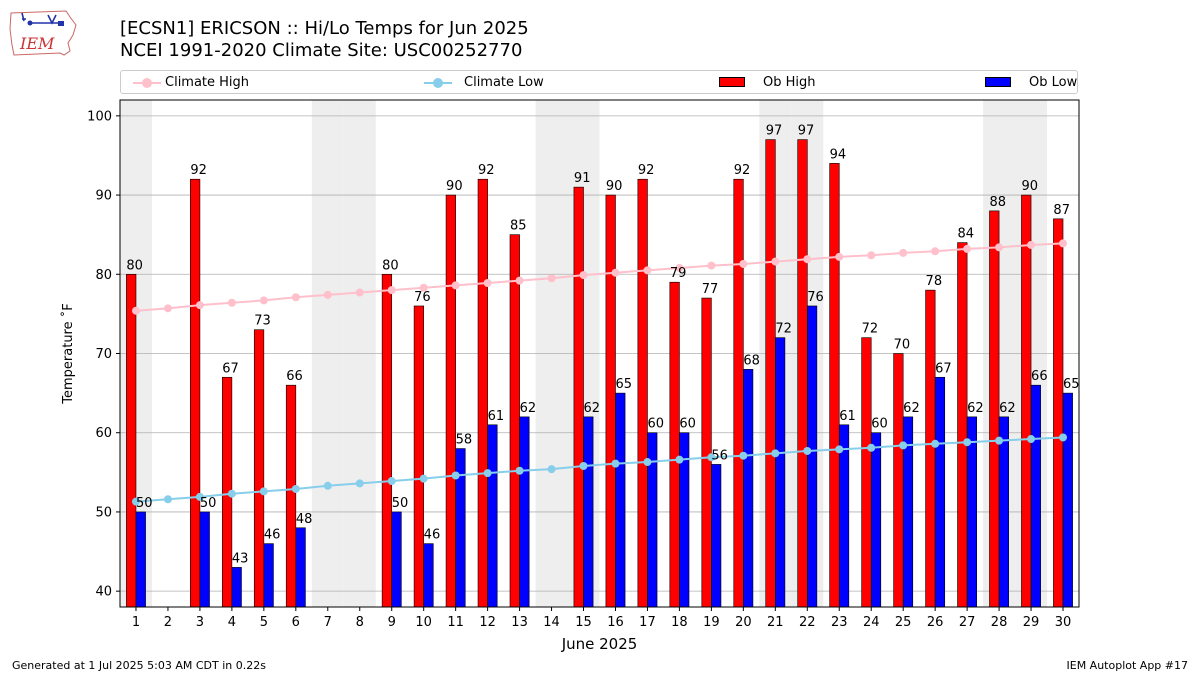 The image size is (1200, 675). What do you see at coordinates (103, 354) in the screenshot?
I see `y-tick-label-70: 70` at bounding box center [103, 354].